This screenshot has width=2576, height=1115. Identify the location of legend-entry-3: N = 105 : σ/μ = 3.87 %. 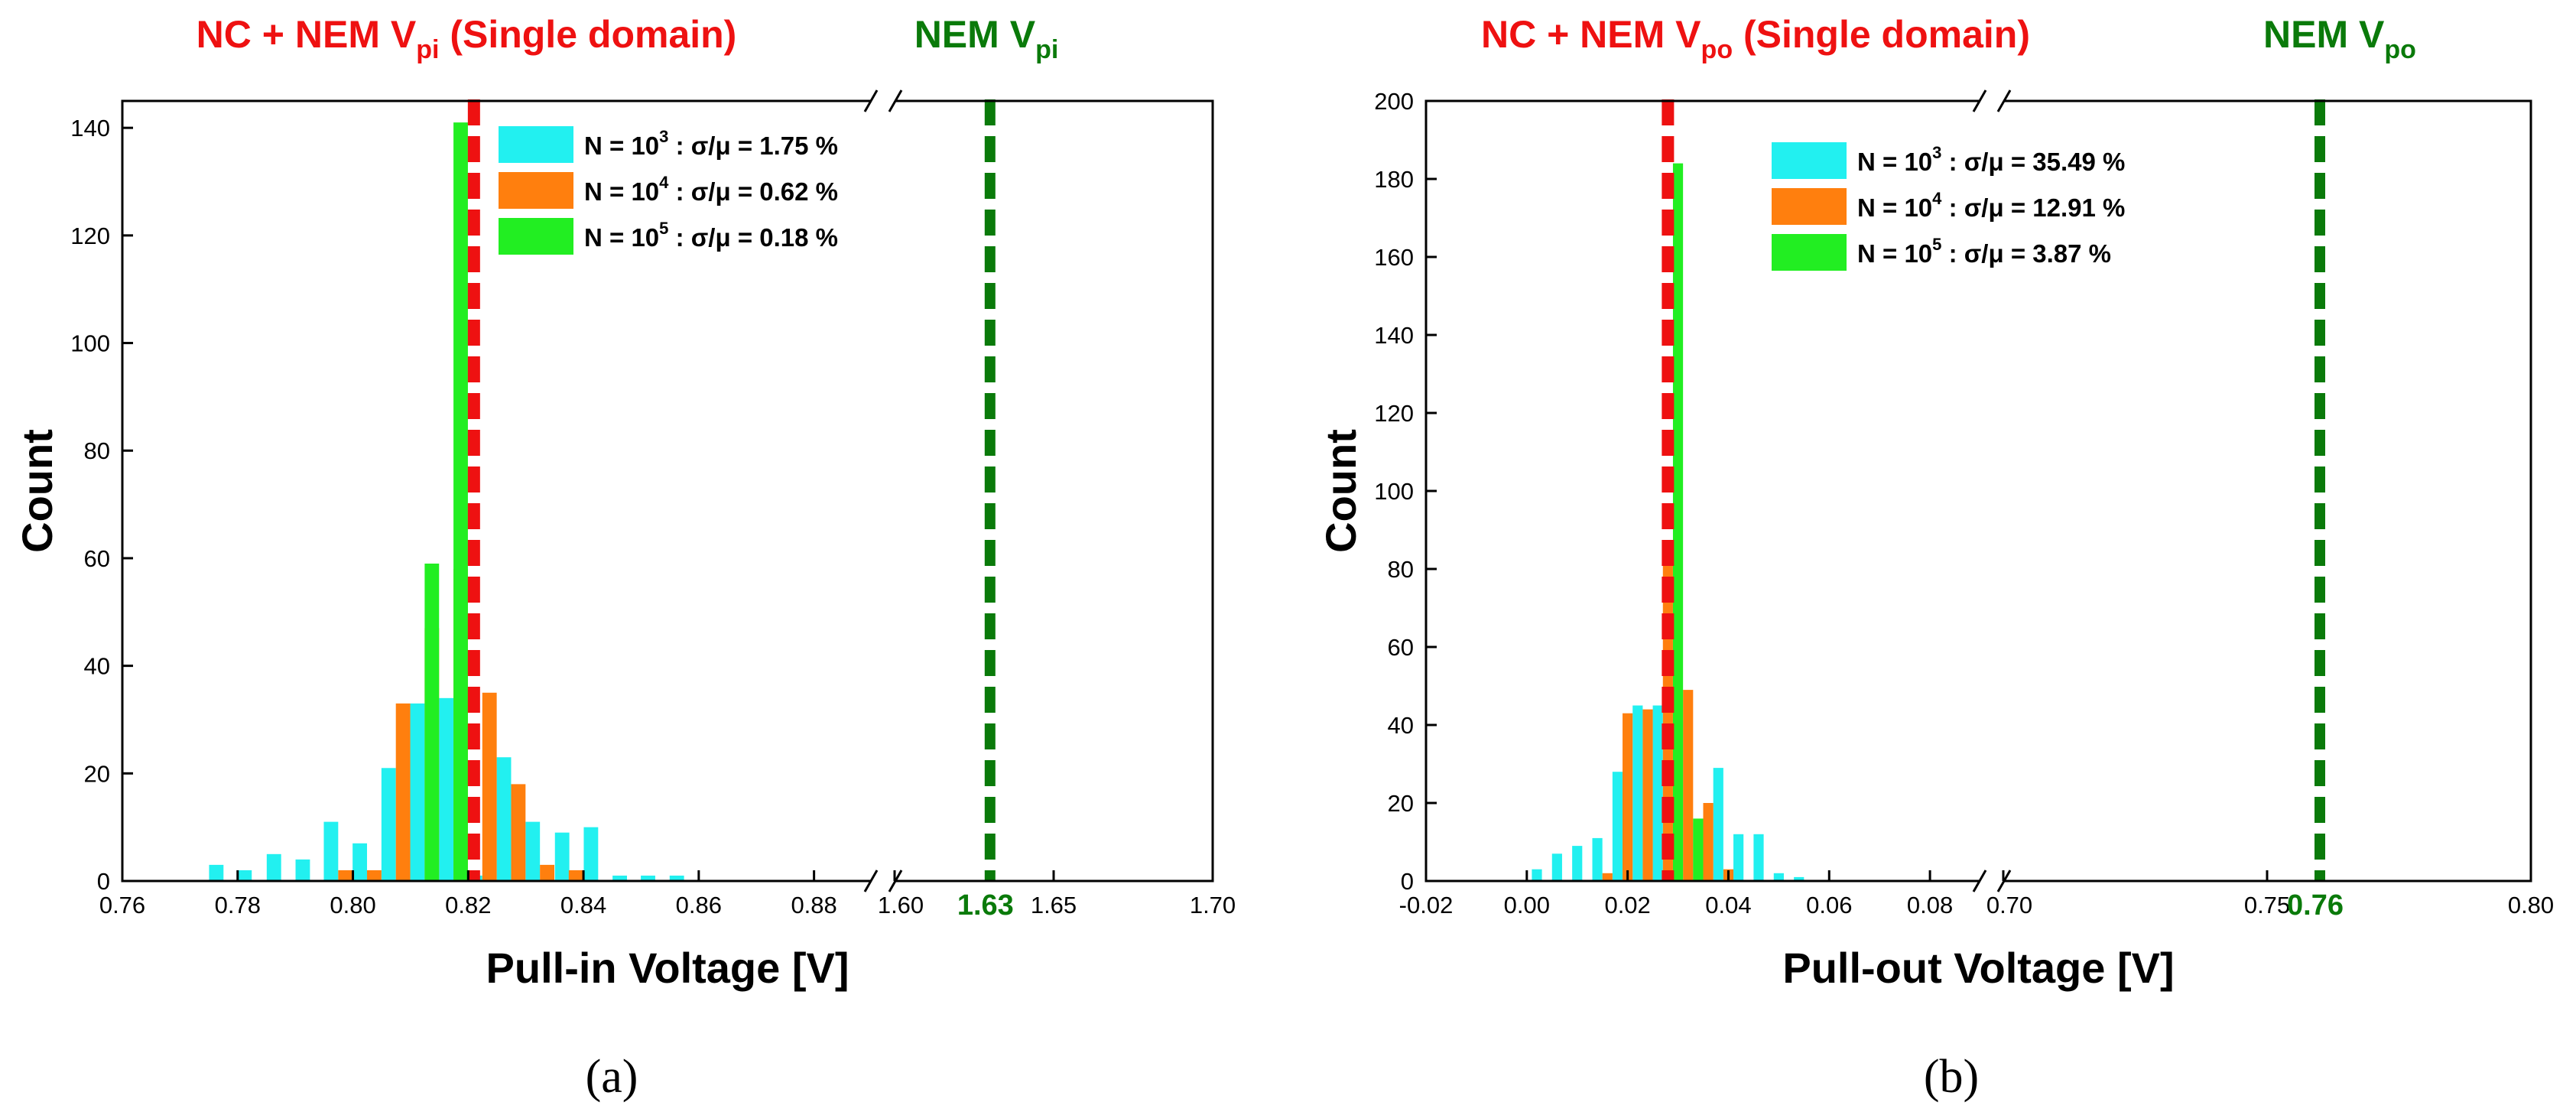
(1984, 252).